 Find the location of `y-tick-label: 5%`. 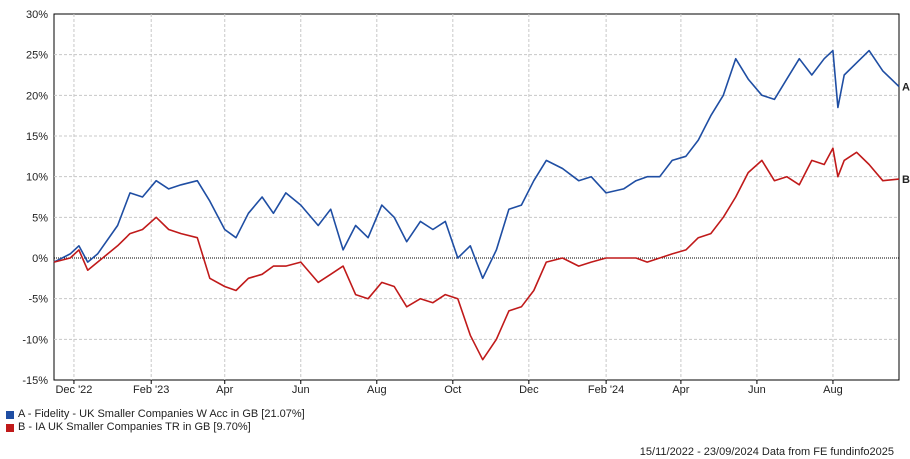

y-tick-label: 5% is located at coordinates (40, 218).